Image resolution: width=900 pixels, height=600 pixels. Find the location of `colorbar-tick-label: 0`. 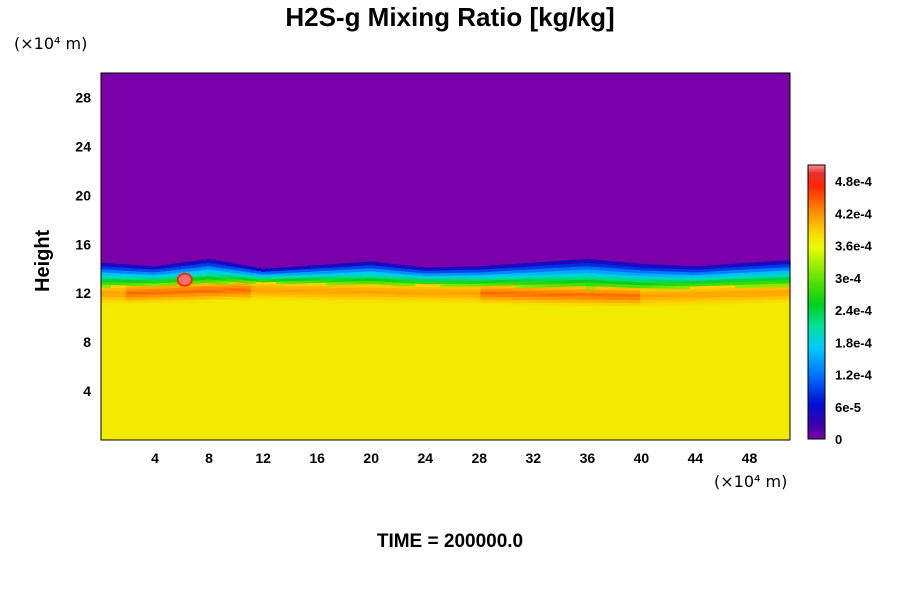

colorbar-tick-label: 0 is located at coordinates (838, 439).